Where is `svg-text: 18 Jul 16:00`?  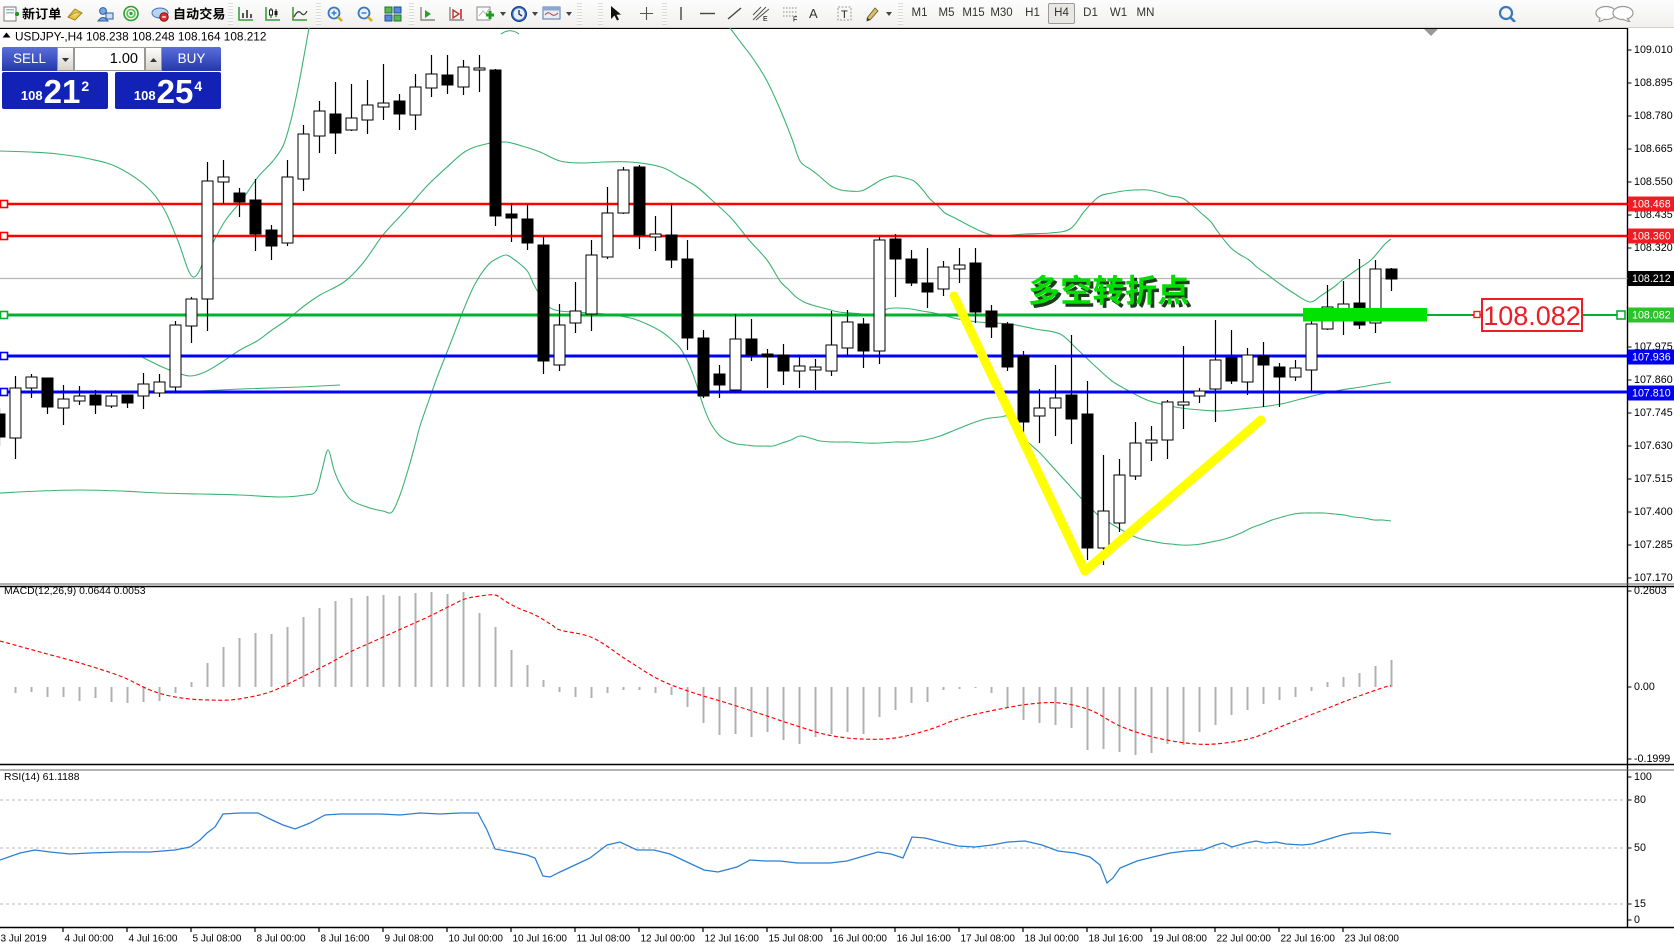
svg-text: 18 Jul 16:00 is located at coordinates (1116, 939).